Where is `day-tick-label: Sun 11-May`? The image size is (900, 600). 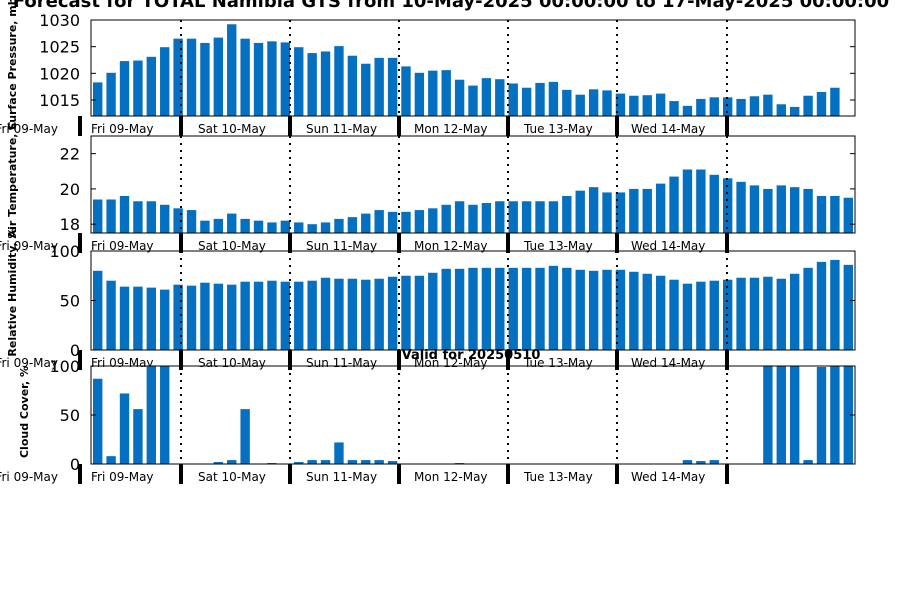
day-tick-label: Sun 11-May is located at coordinates (341, 363).